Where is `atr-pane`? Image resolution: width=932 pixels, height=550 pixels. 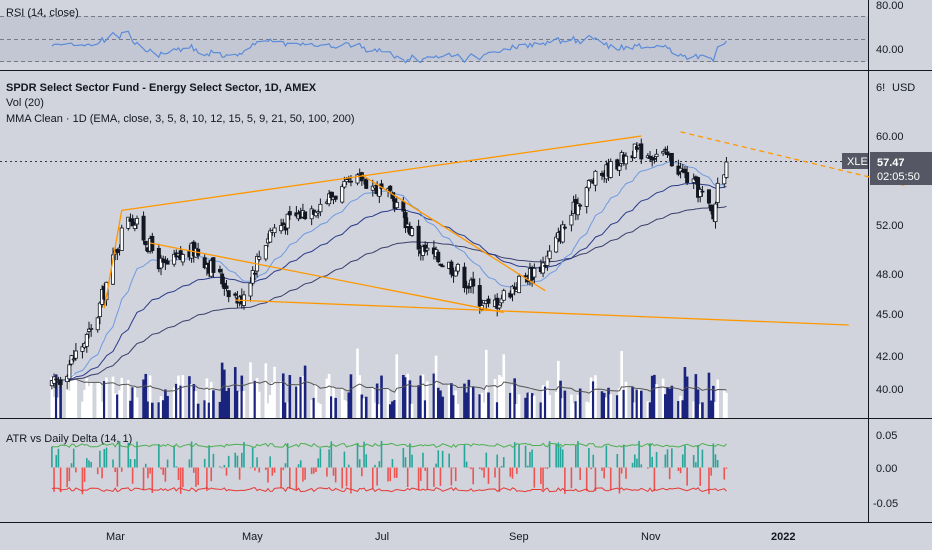 atr-pane is located at coordinates (389, 467).